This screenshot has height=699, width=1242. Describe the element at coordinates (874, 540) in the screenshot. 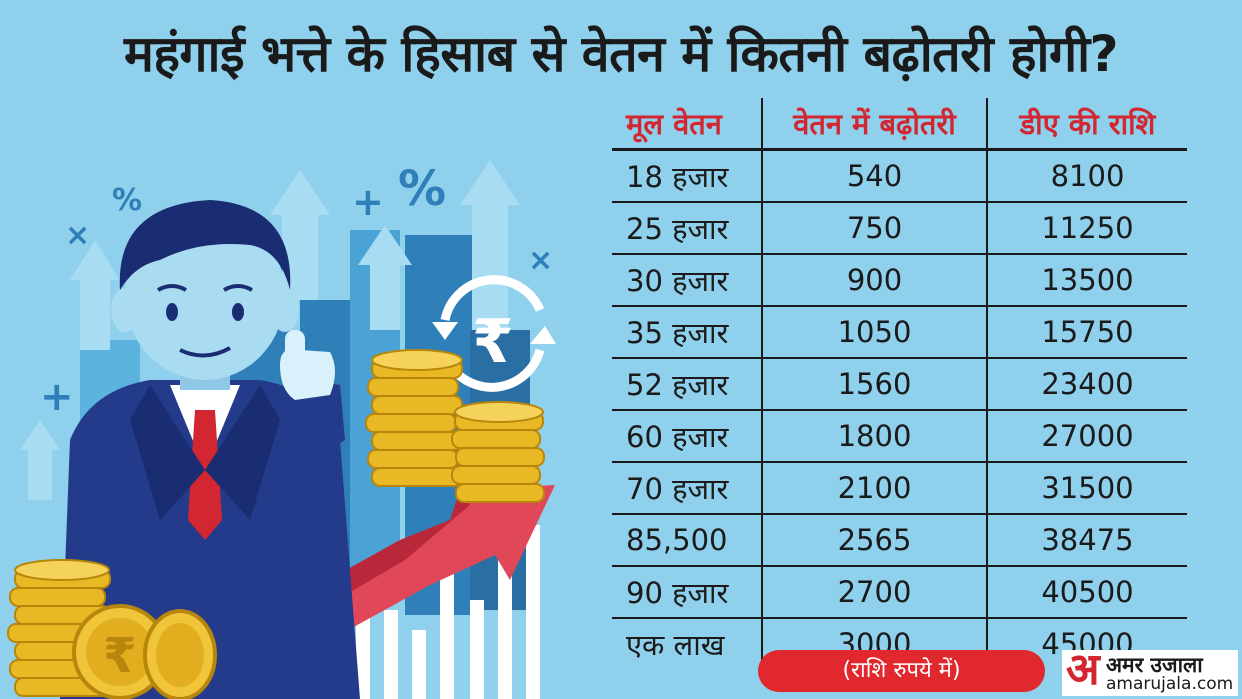

I see `cell-salary-increase: 2565` at that location.